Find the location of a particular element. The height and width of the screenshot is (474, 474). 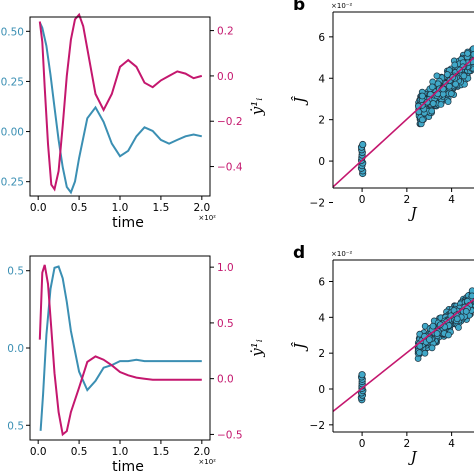

panel-c-xtick-label: 0.5 is located at coordinates (79, 452).